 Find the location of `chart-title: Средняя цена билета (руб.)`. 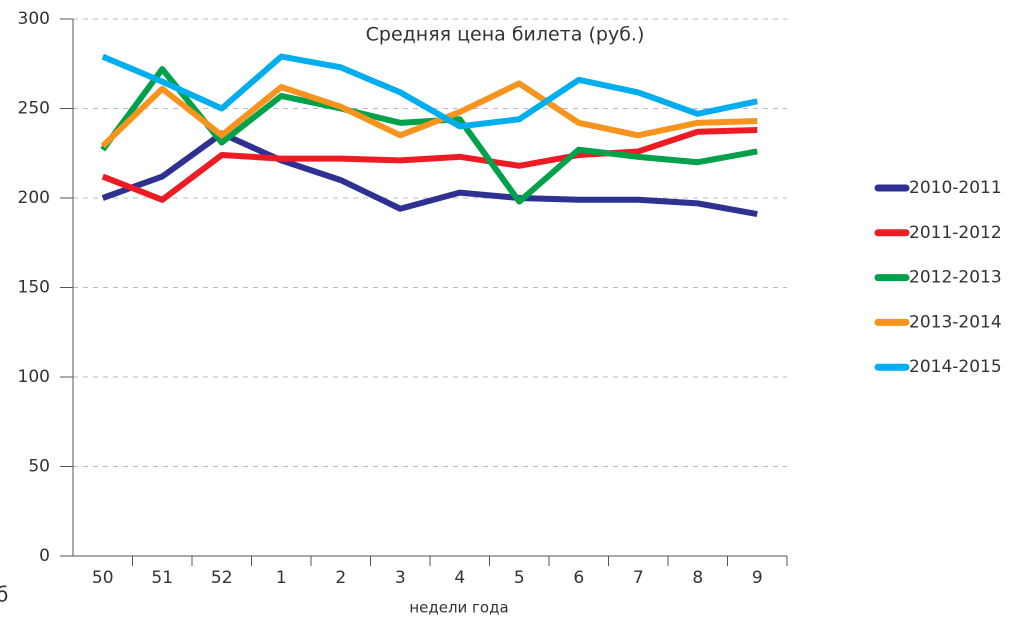

chart-title: Средняя цена билета (руб.) is located at coordinates (505, 35).